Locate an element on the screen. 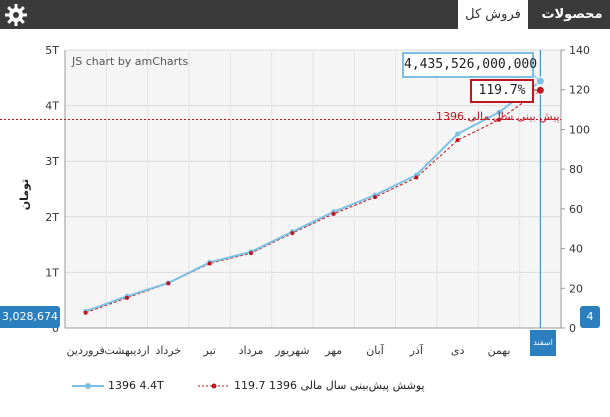 The height and width of the screenshot is (417, 610). y-right-tick-label: 20 is located at coordinates (576, 288).